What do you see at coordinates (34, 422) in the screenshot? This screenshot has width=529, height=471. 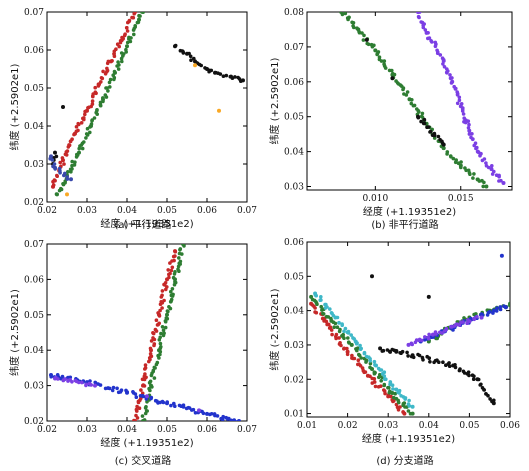 I see `ytick-label-c-0: 0.02` at bounding box center [34, 422].